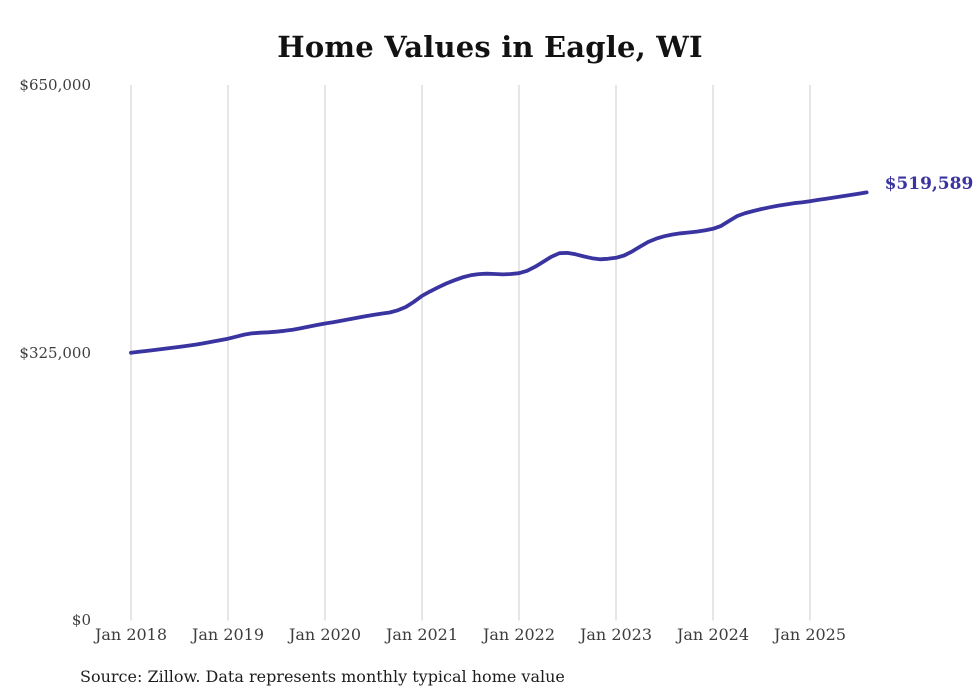 This screenshot has height=699, width=980. Describe the element at coordinates (519, 634) in the screenshot. I see `x-axis-tick-label: Jan 2022` at that location.